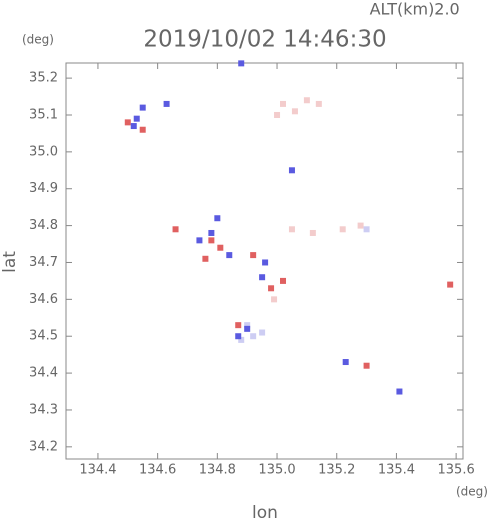 The height and width of the screenshot is (521, 491). Describe the element at coordinates (43, 373) in the screenshot. I see `y-tick-label: 34.4` at that location.